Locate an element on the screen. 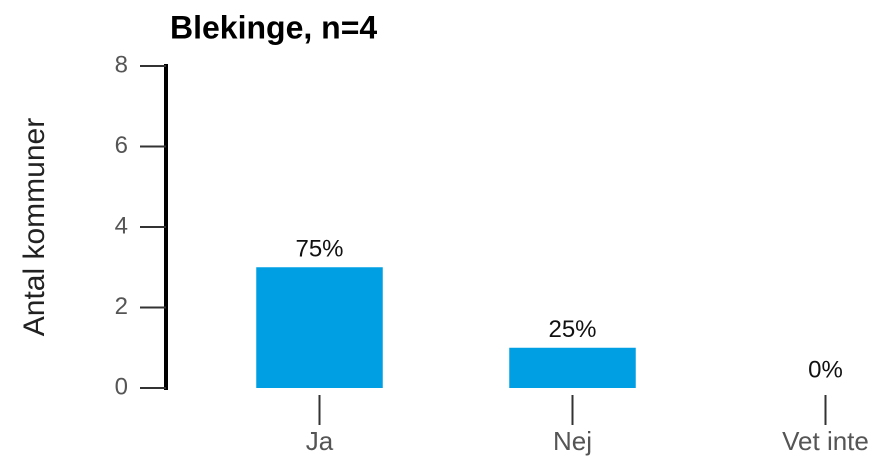  x-tick-label: Vet inte is located at coordinates (825, 441).